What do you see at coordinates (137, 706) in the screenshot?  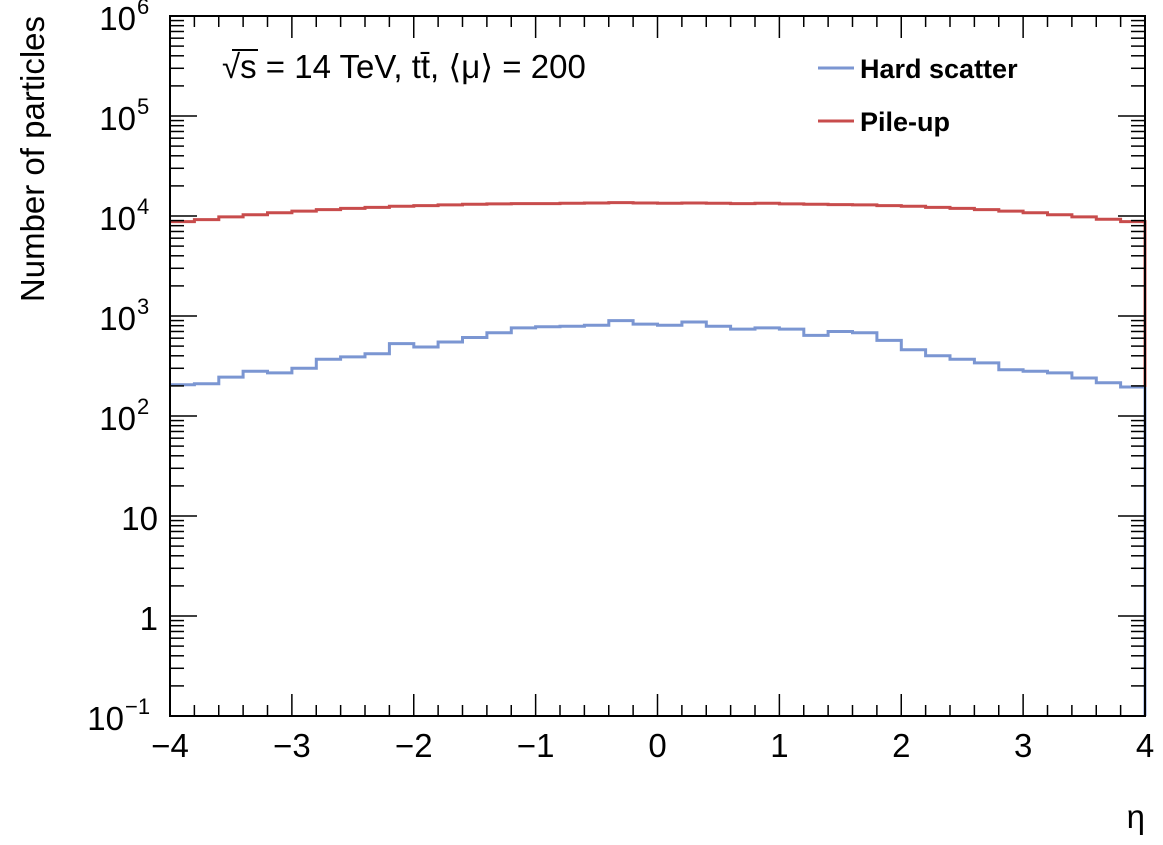 I see `y-tick-label-exponent: −1` at bounding box center [137, 706].